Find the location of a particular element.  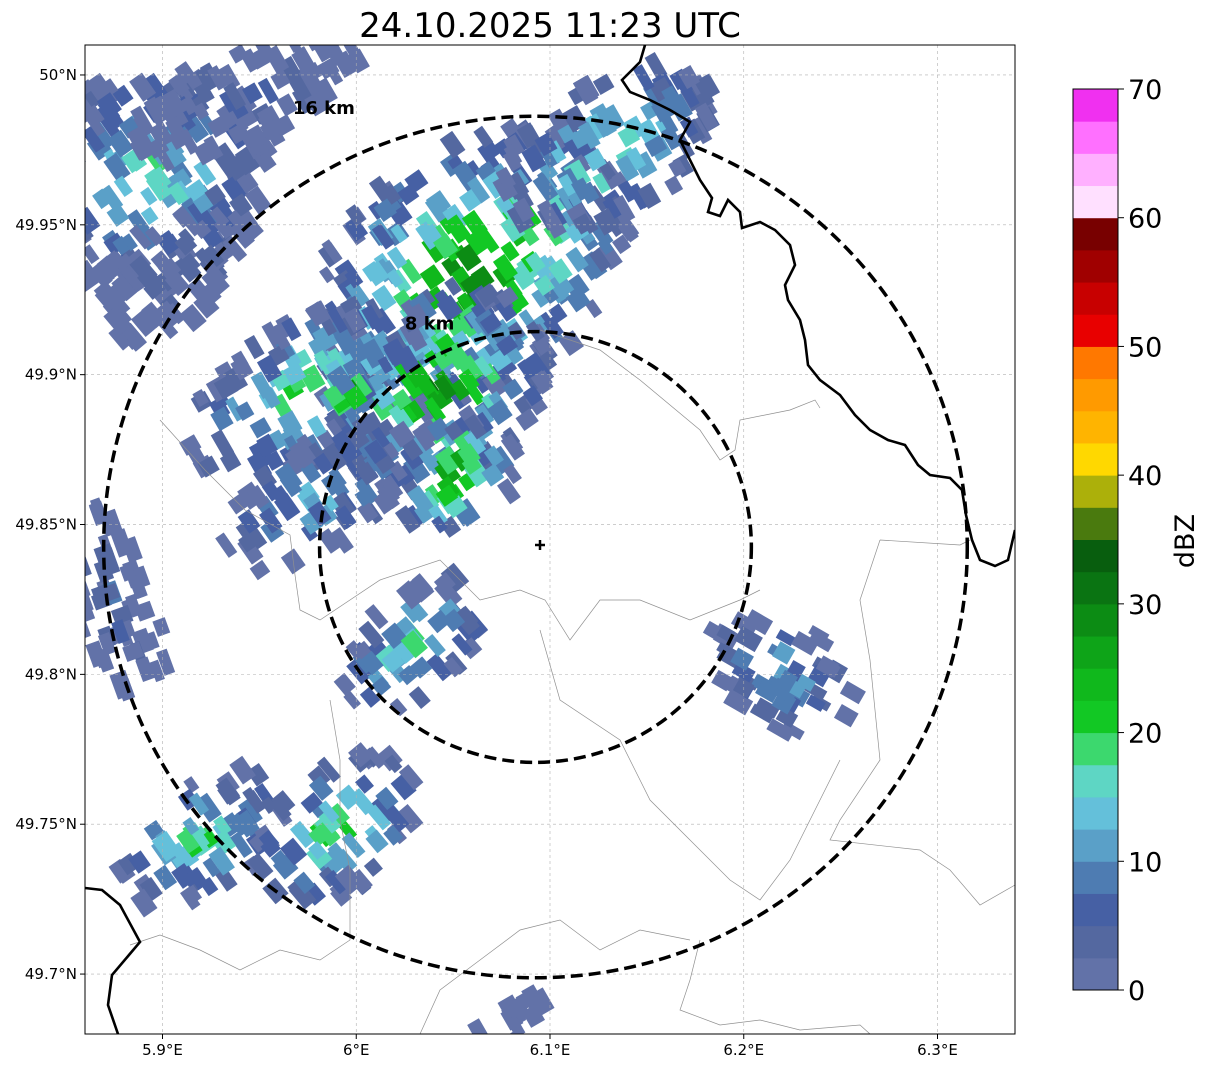

municipal-border-line is located at coordinates (240, 835).